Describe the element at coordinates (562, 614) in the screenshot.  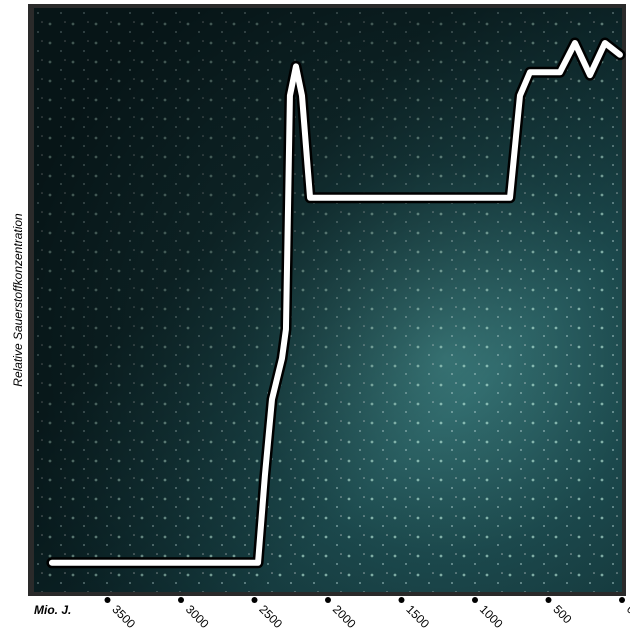
I see `x-tick-label: 500` at that location.